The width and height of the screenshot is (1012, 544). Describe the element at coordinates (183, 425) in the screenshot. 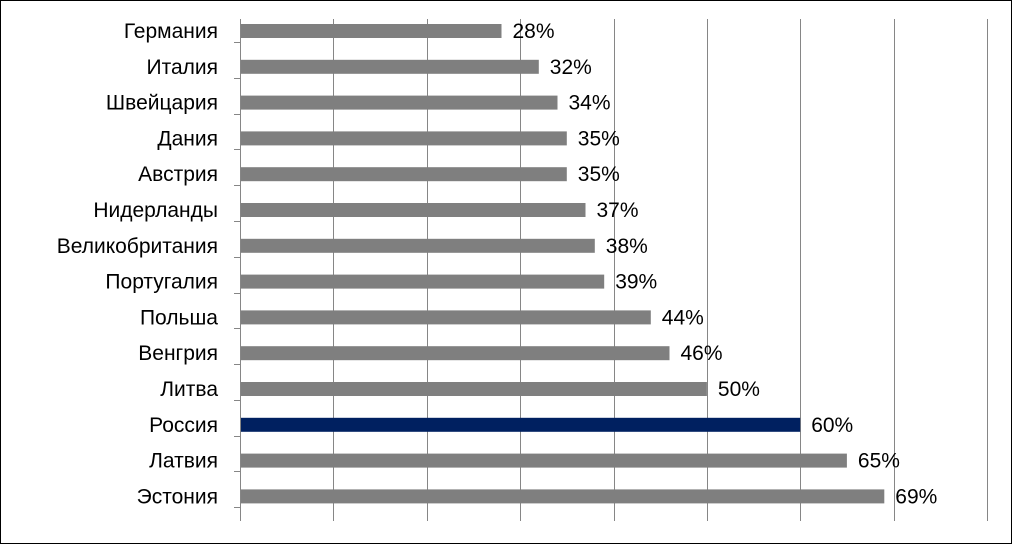

I see `category-label: Россия` at that location.